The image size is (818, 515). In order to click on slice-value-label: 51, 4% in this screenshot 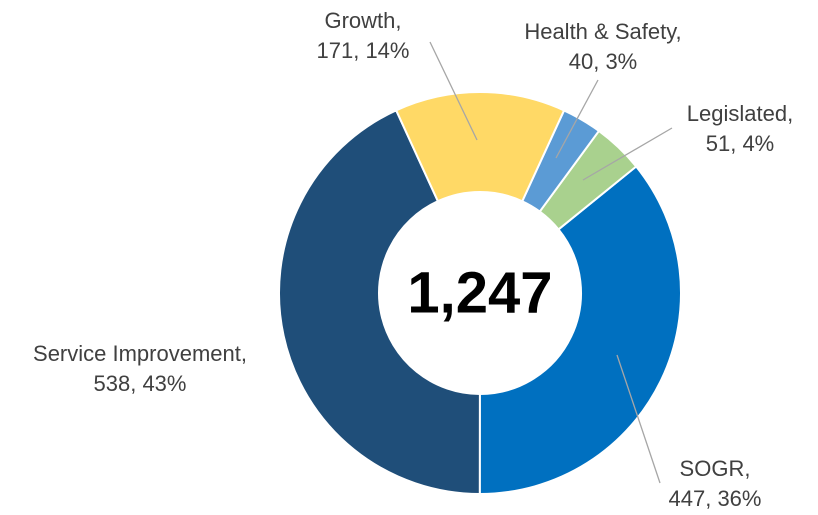, I will do `click(740, 143)`.